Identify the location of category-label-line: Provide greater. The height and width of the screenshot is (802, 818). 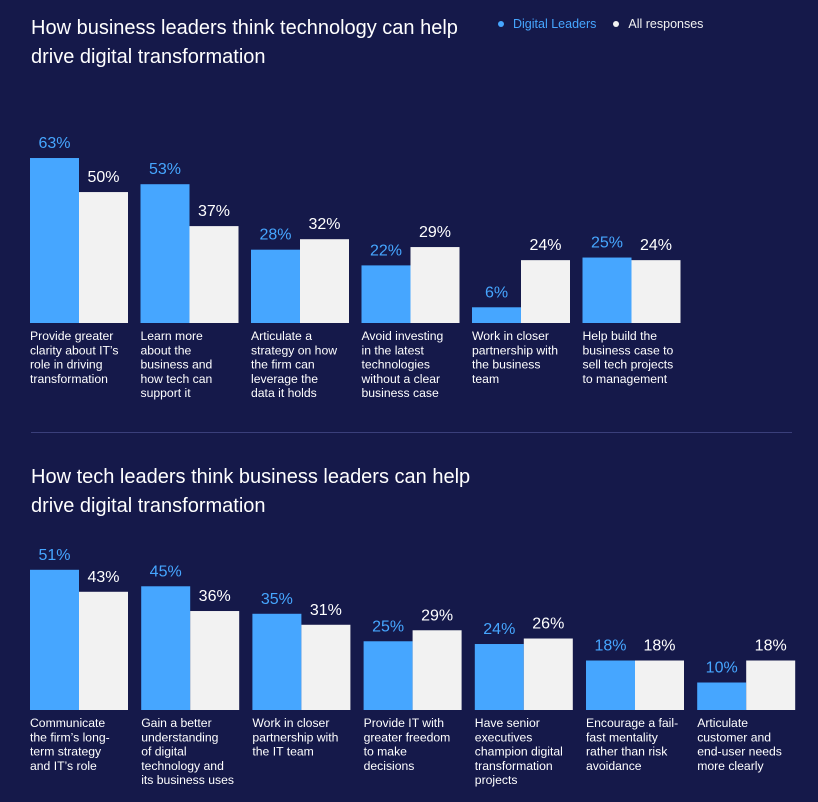
(71, 336).